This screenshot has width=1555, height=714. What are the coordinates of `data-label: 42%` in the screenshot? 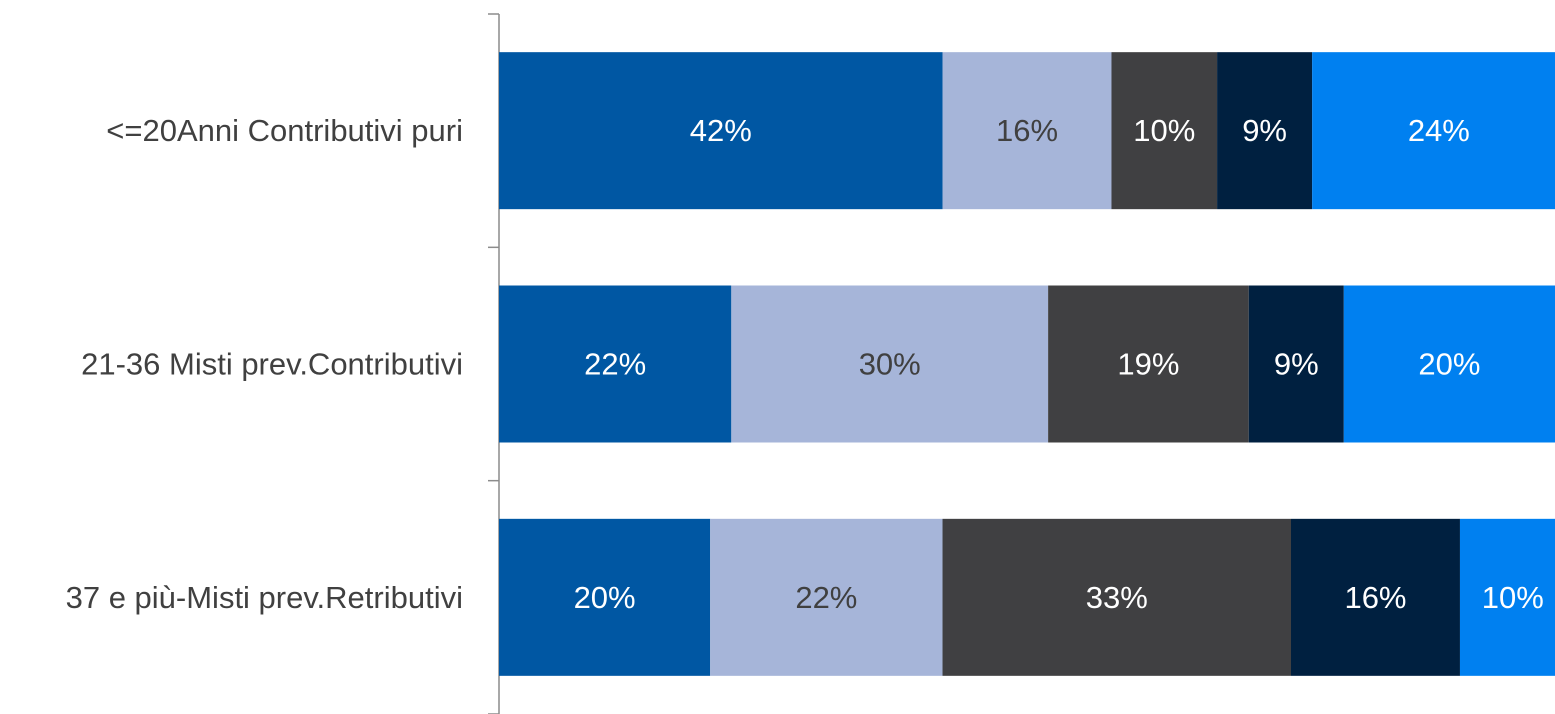 It's located at (721, 130).